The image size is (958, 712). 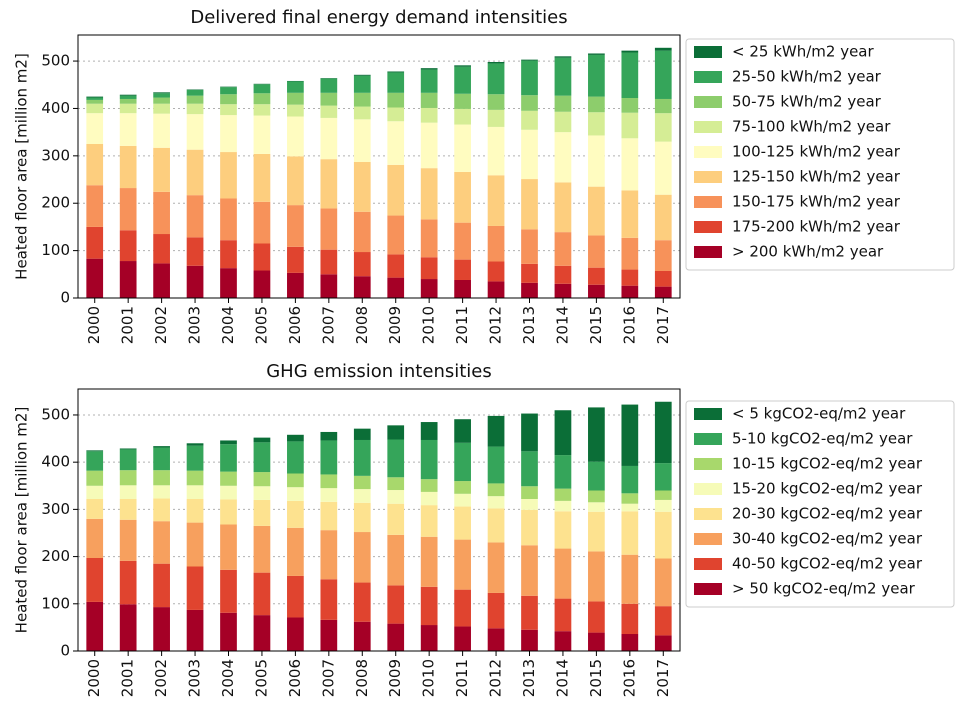 I want to click on legend-label: 125-150 kWh/m2 year, so click(x=816, y=177).